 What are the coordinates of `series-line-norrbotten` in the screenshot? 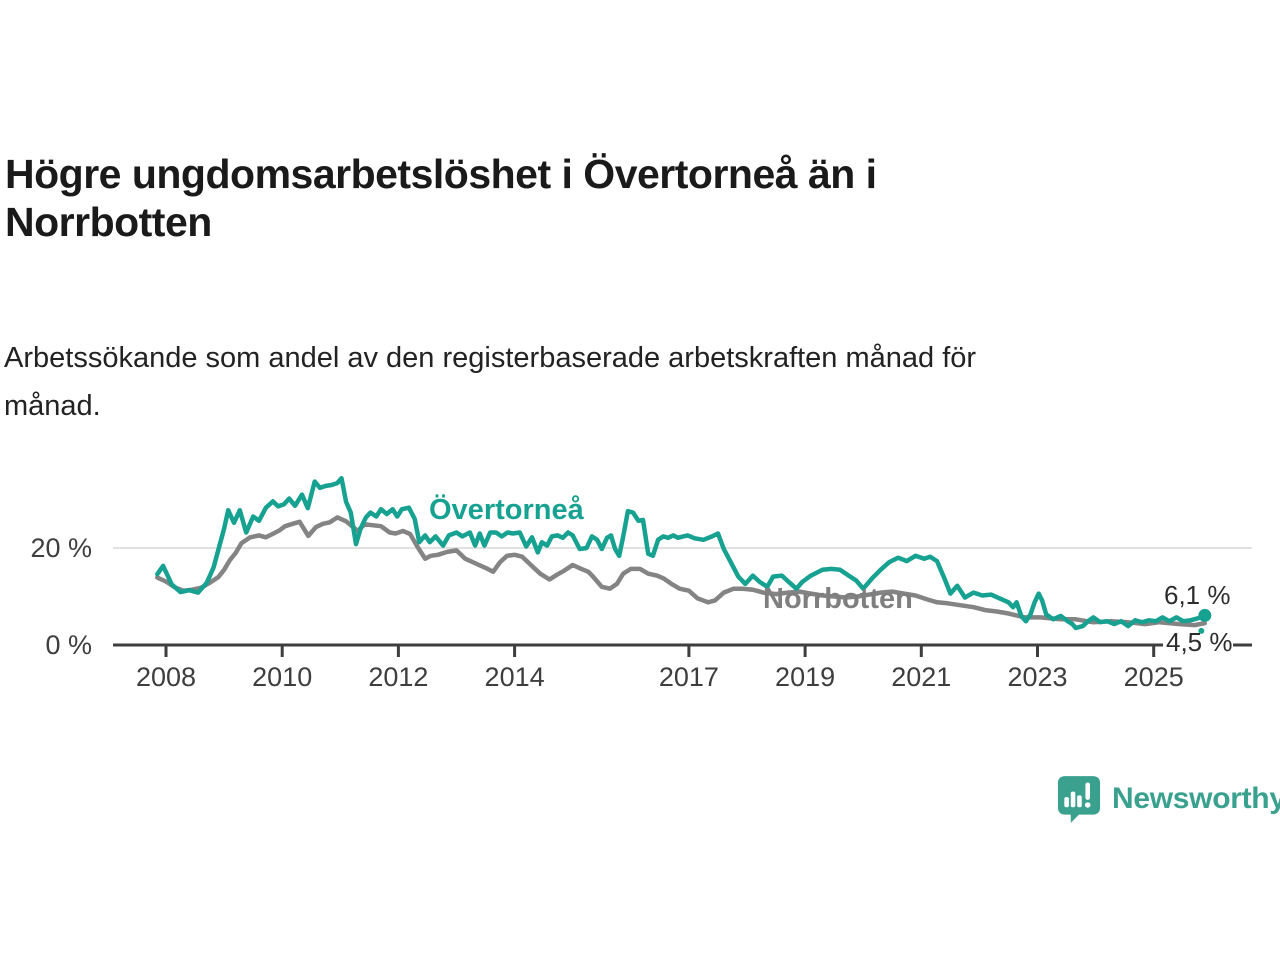 It's located at (681, 571).